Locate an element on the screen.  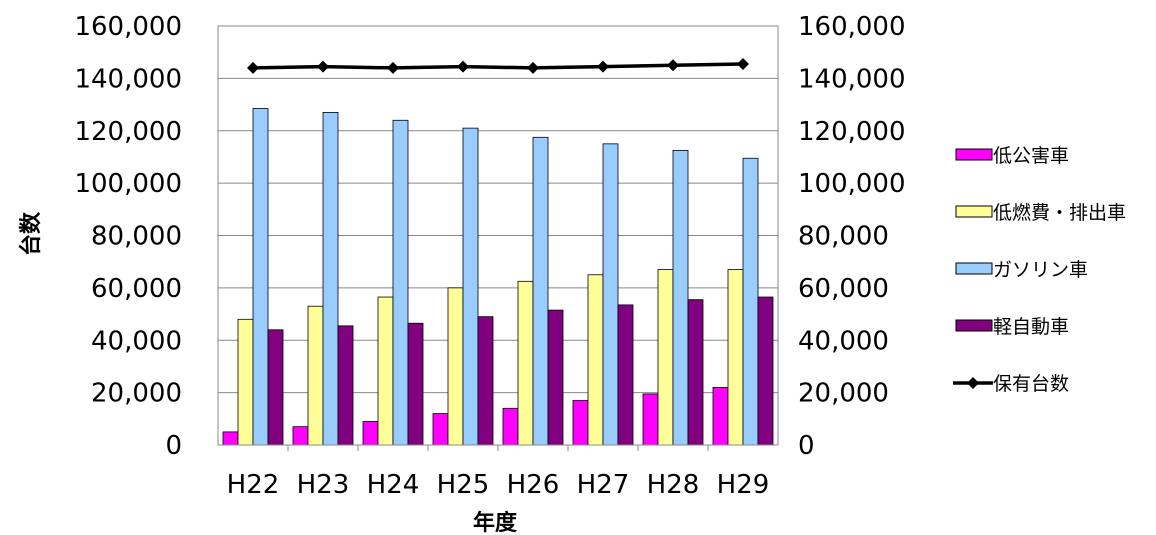
y-tick-label: 120,000 is located at coordinates (128, 132).